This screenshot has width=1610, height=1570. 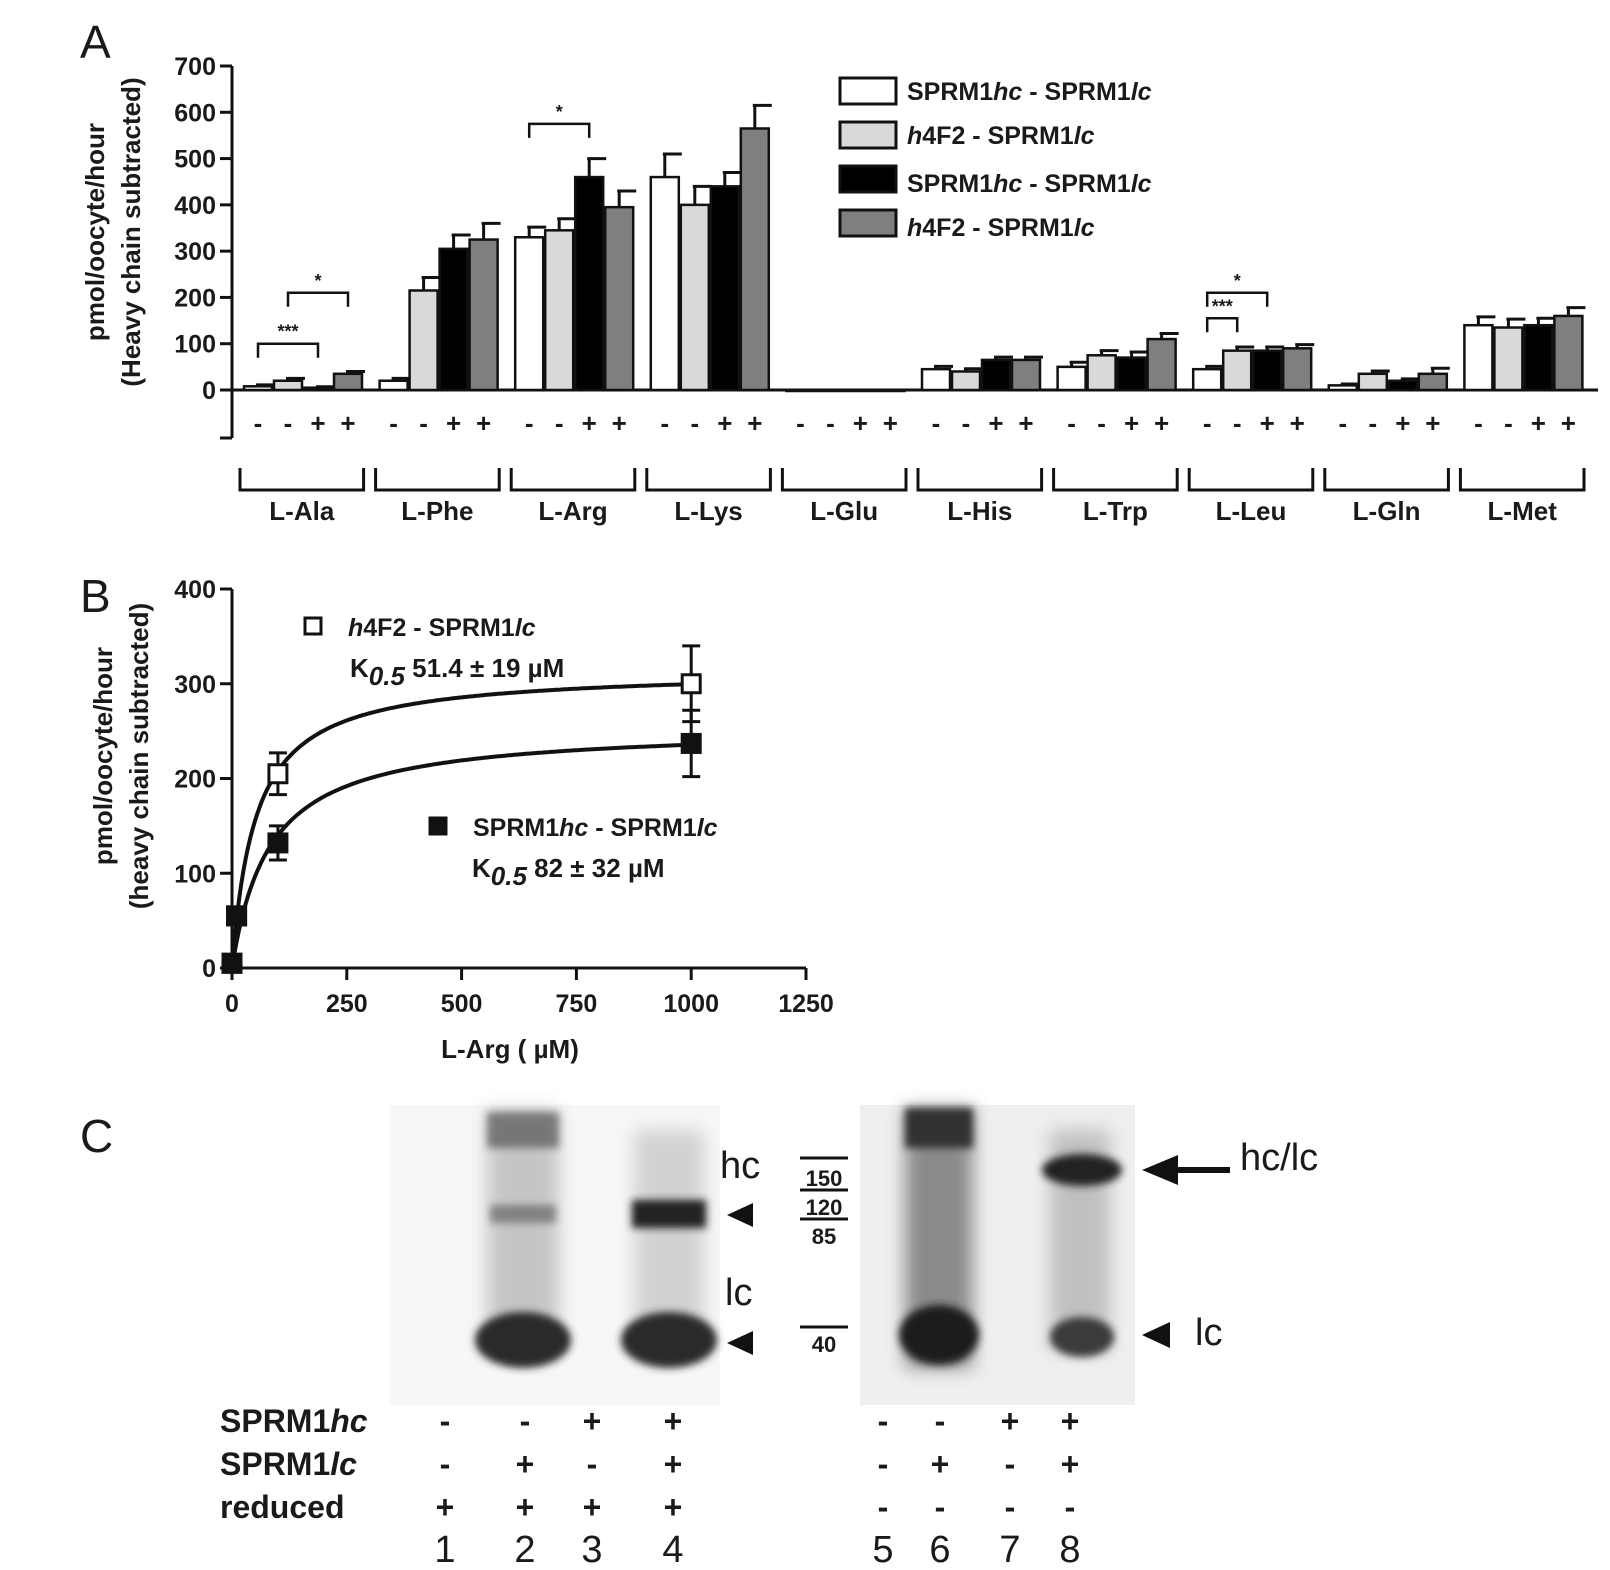 What do you see at coordinates (1076, 184) in the screenshot?
I see `panel-a-legend-label-part: - SPRM1` at bounding box center [1076, 184].